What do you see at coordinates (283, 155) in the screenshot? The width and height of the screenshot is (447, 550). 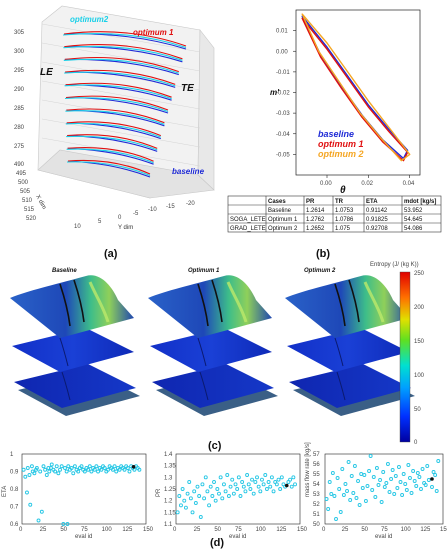 I see `y-tick-label: -0.05` at bounding box center [283, 155].